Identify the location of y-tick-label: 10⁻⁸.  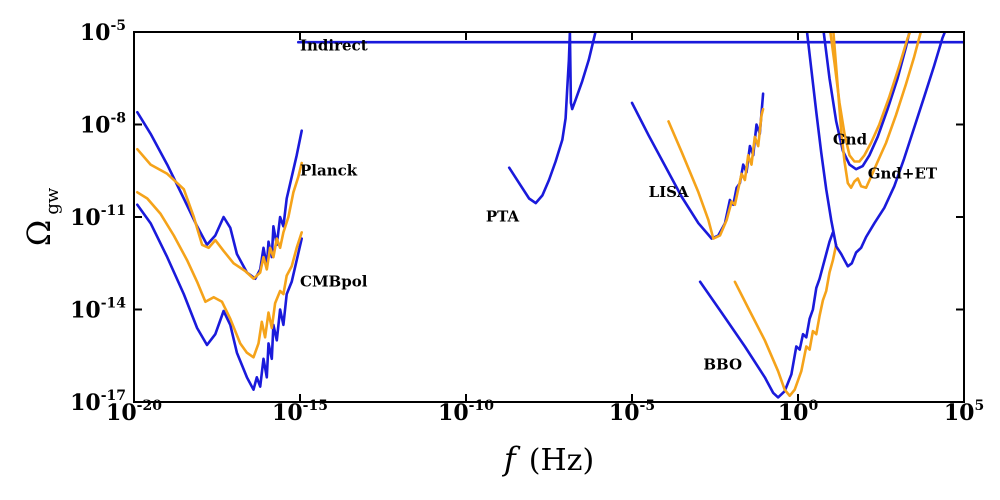
(103, 125).